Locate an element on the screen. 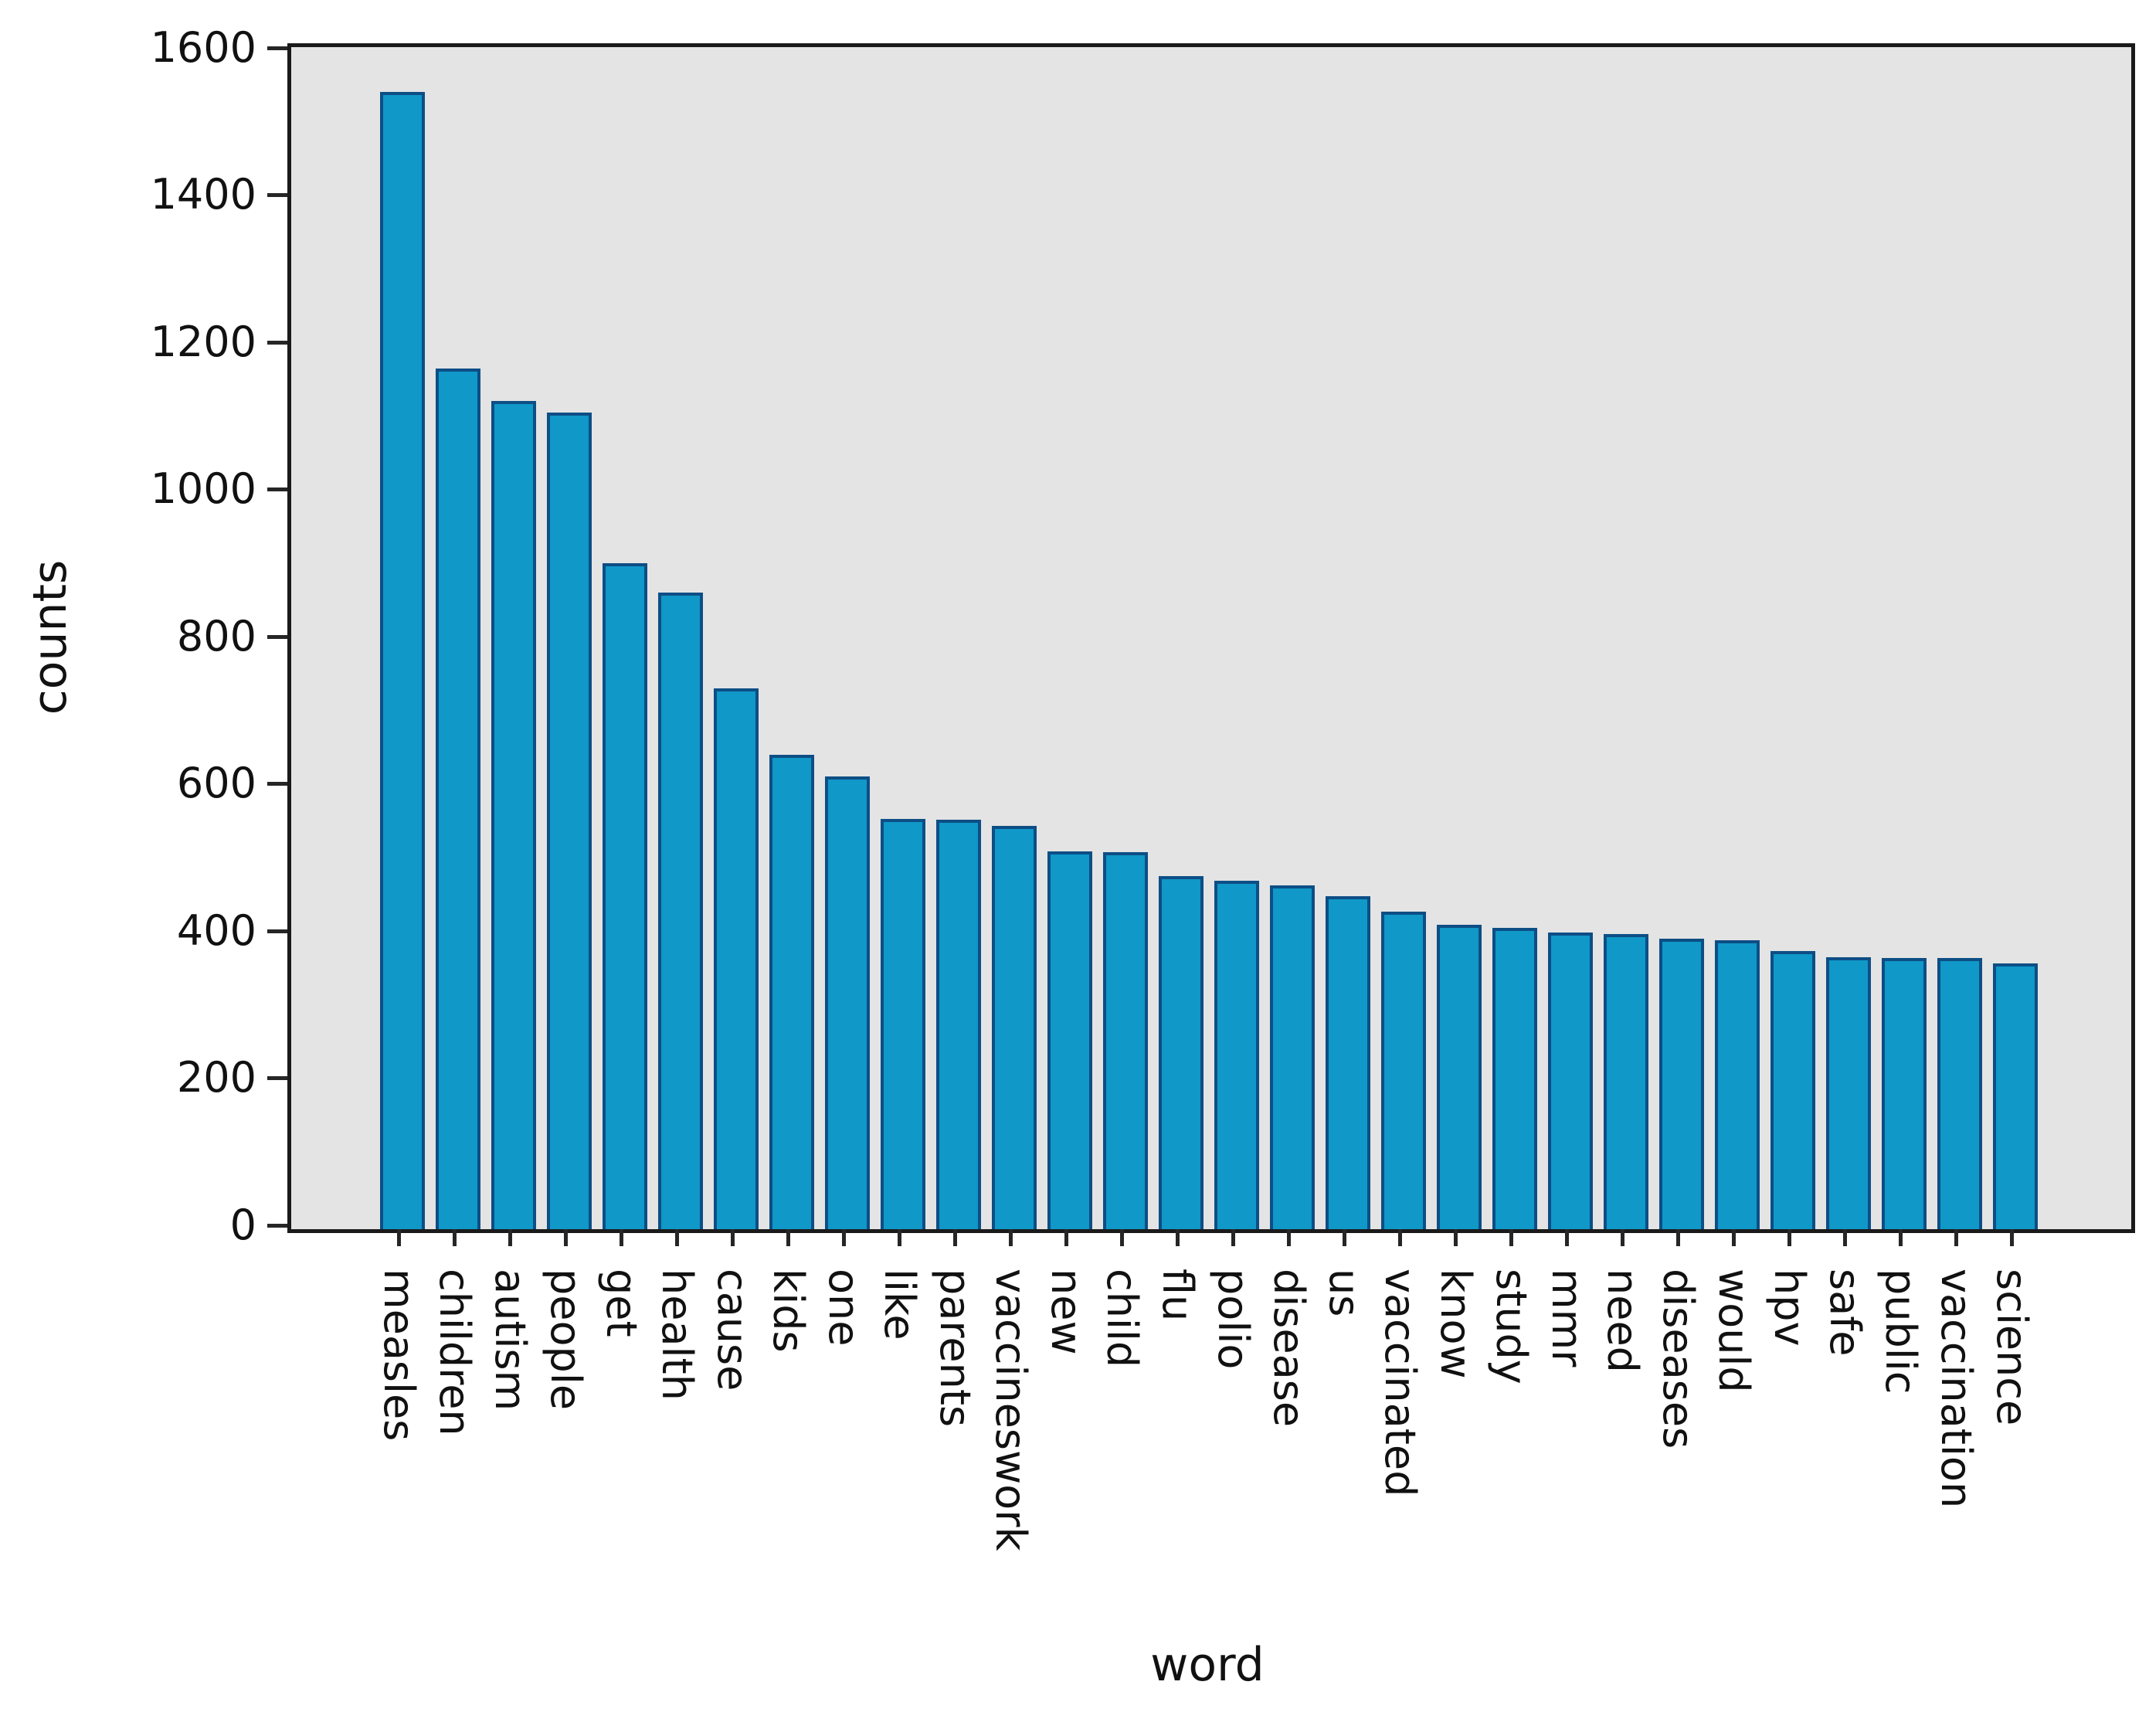  x-tick-label-get: get is located at coordinates (621, 1303).